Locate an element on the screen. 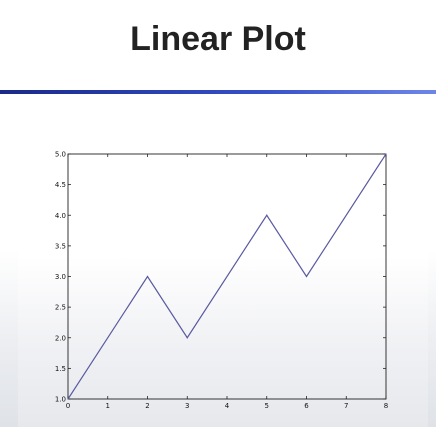 Image resolution: width=436 pixels, height=427 pixels. y-tick-label: 2.5 is located at coordinates (60, 308).